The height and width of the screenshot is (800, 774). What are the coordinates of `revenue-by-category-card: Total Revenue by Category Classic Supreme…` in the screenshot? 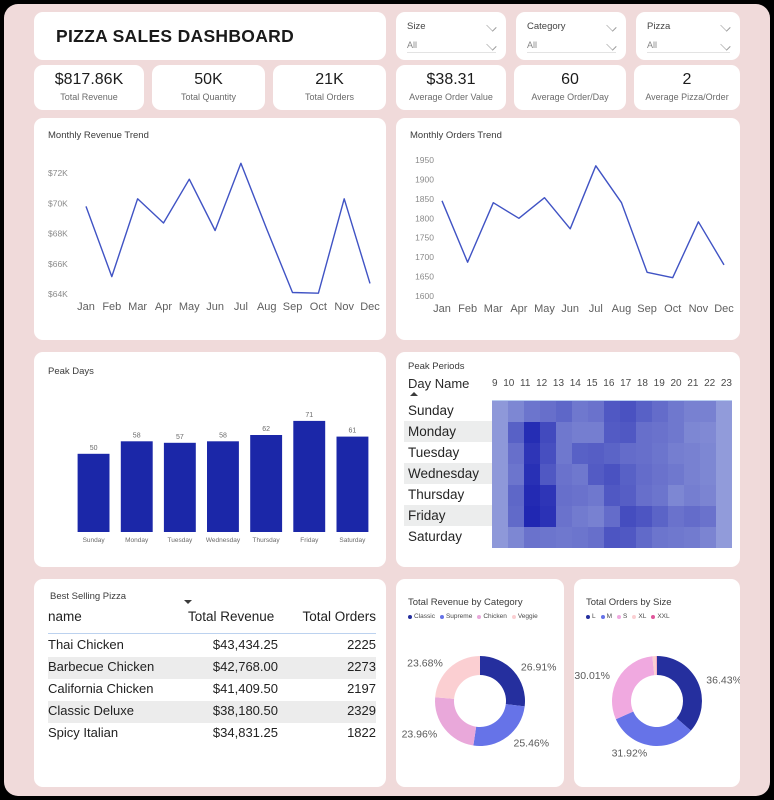 It's located at (480, 683).